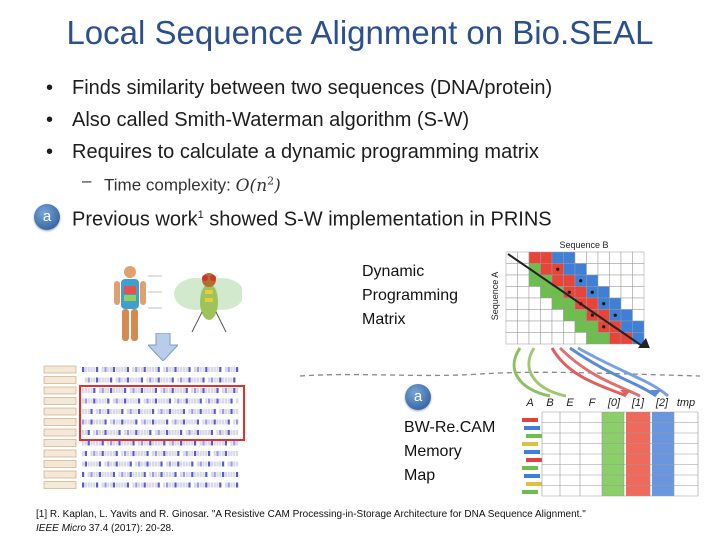 This screenshot has height=540, width=720. I want to click on badge-a: a, so click(418, 397).